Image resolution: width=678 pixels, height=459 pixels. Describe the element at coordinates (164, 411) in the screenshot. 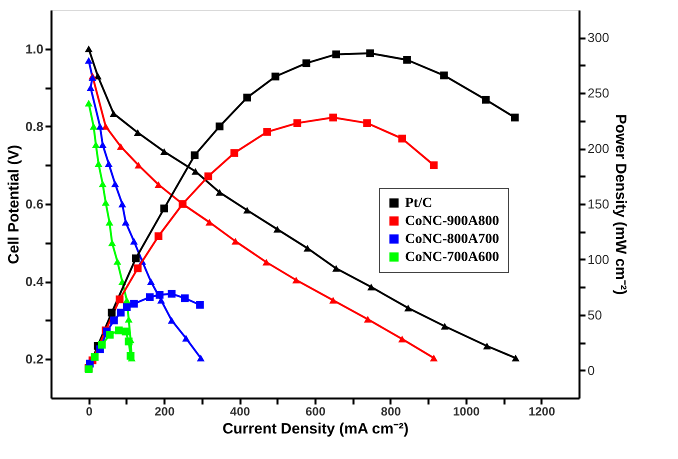

I see `x-tick-label: 200` at that location.